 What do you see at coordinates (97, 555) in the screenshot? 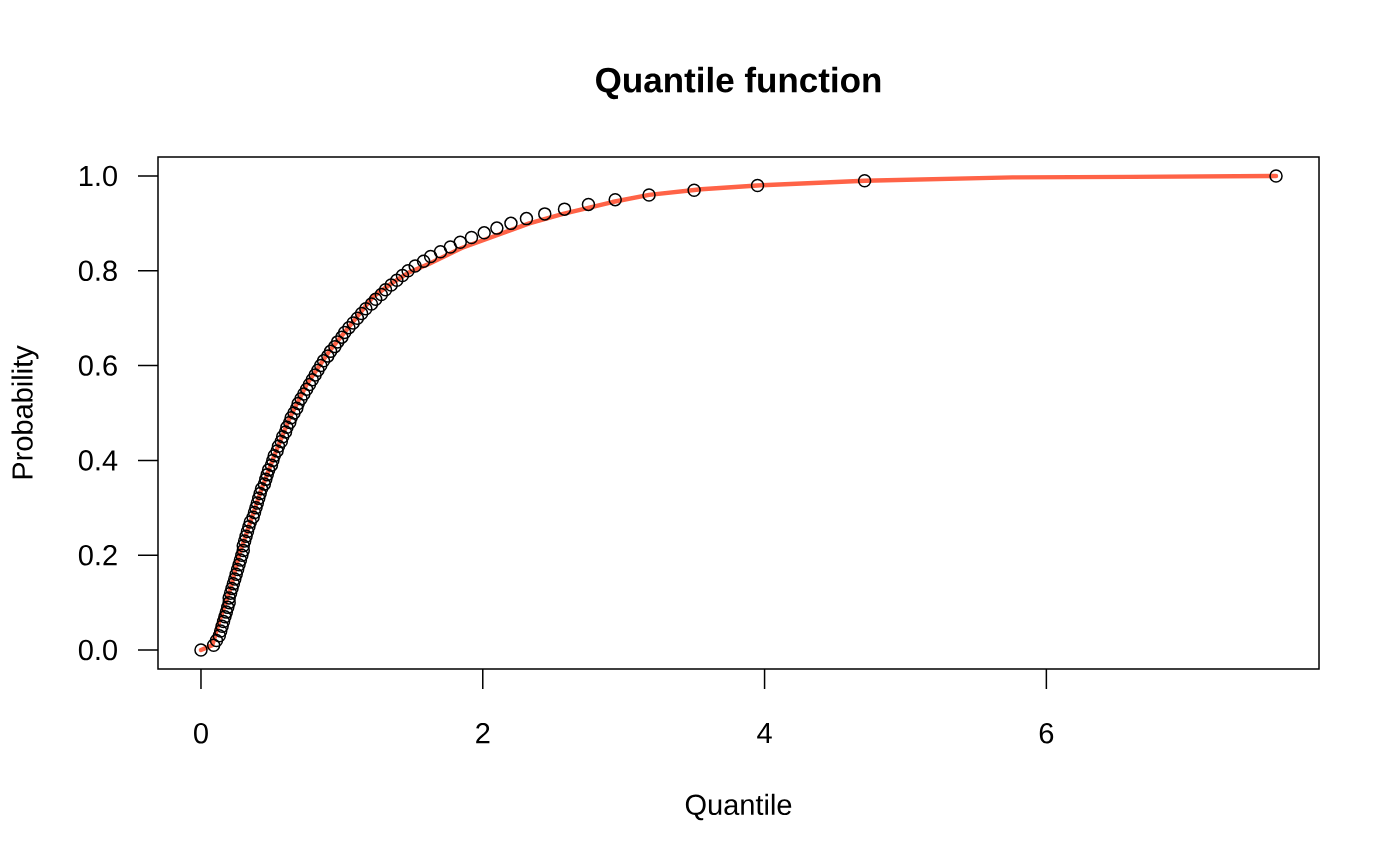
I see `y-tick-label: 0.2` at bounding box center [97, 555].